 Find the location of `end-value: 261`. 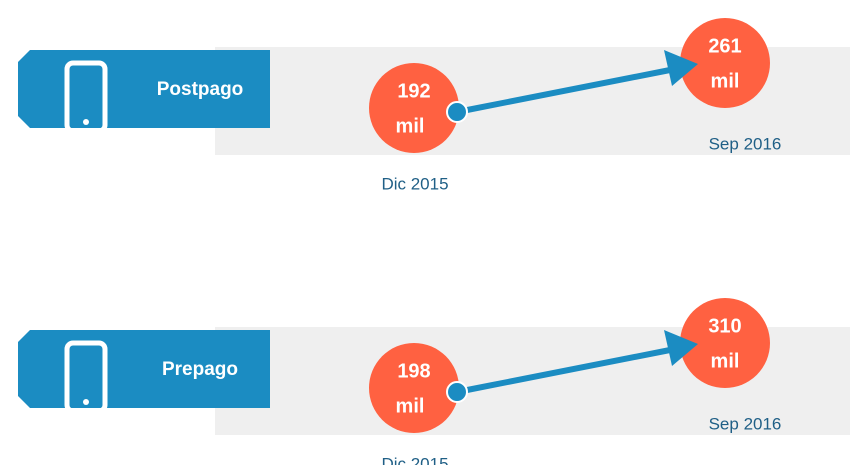

end-value: 261 is located at coordinates (724, 46).